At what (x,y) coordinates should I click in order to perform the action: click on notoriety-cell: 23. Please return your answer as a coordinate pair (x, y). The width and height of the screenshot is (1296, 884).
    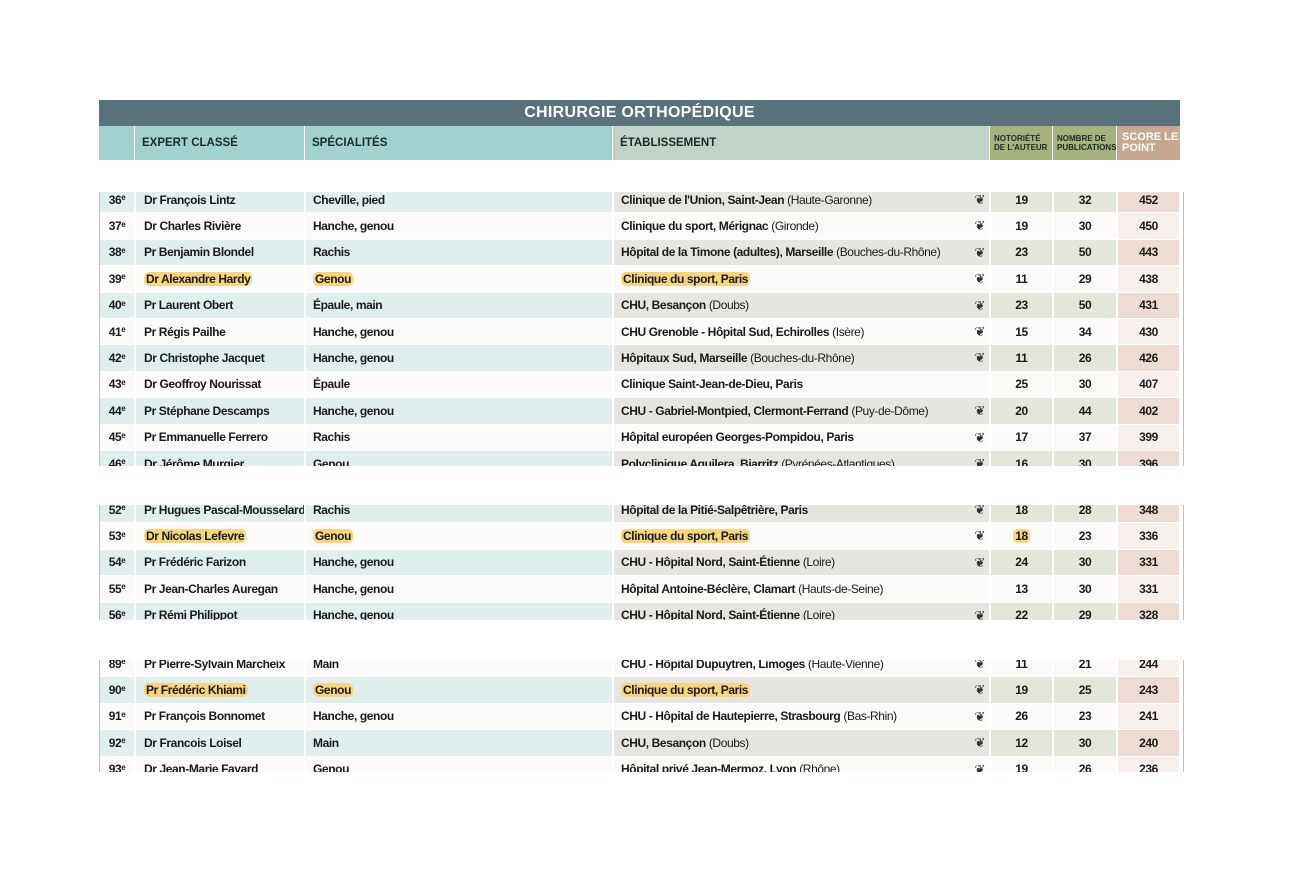
    Looking at the image, I should click on (1022, 305).